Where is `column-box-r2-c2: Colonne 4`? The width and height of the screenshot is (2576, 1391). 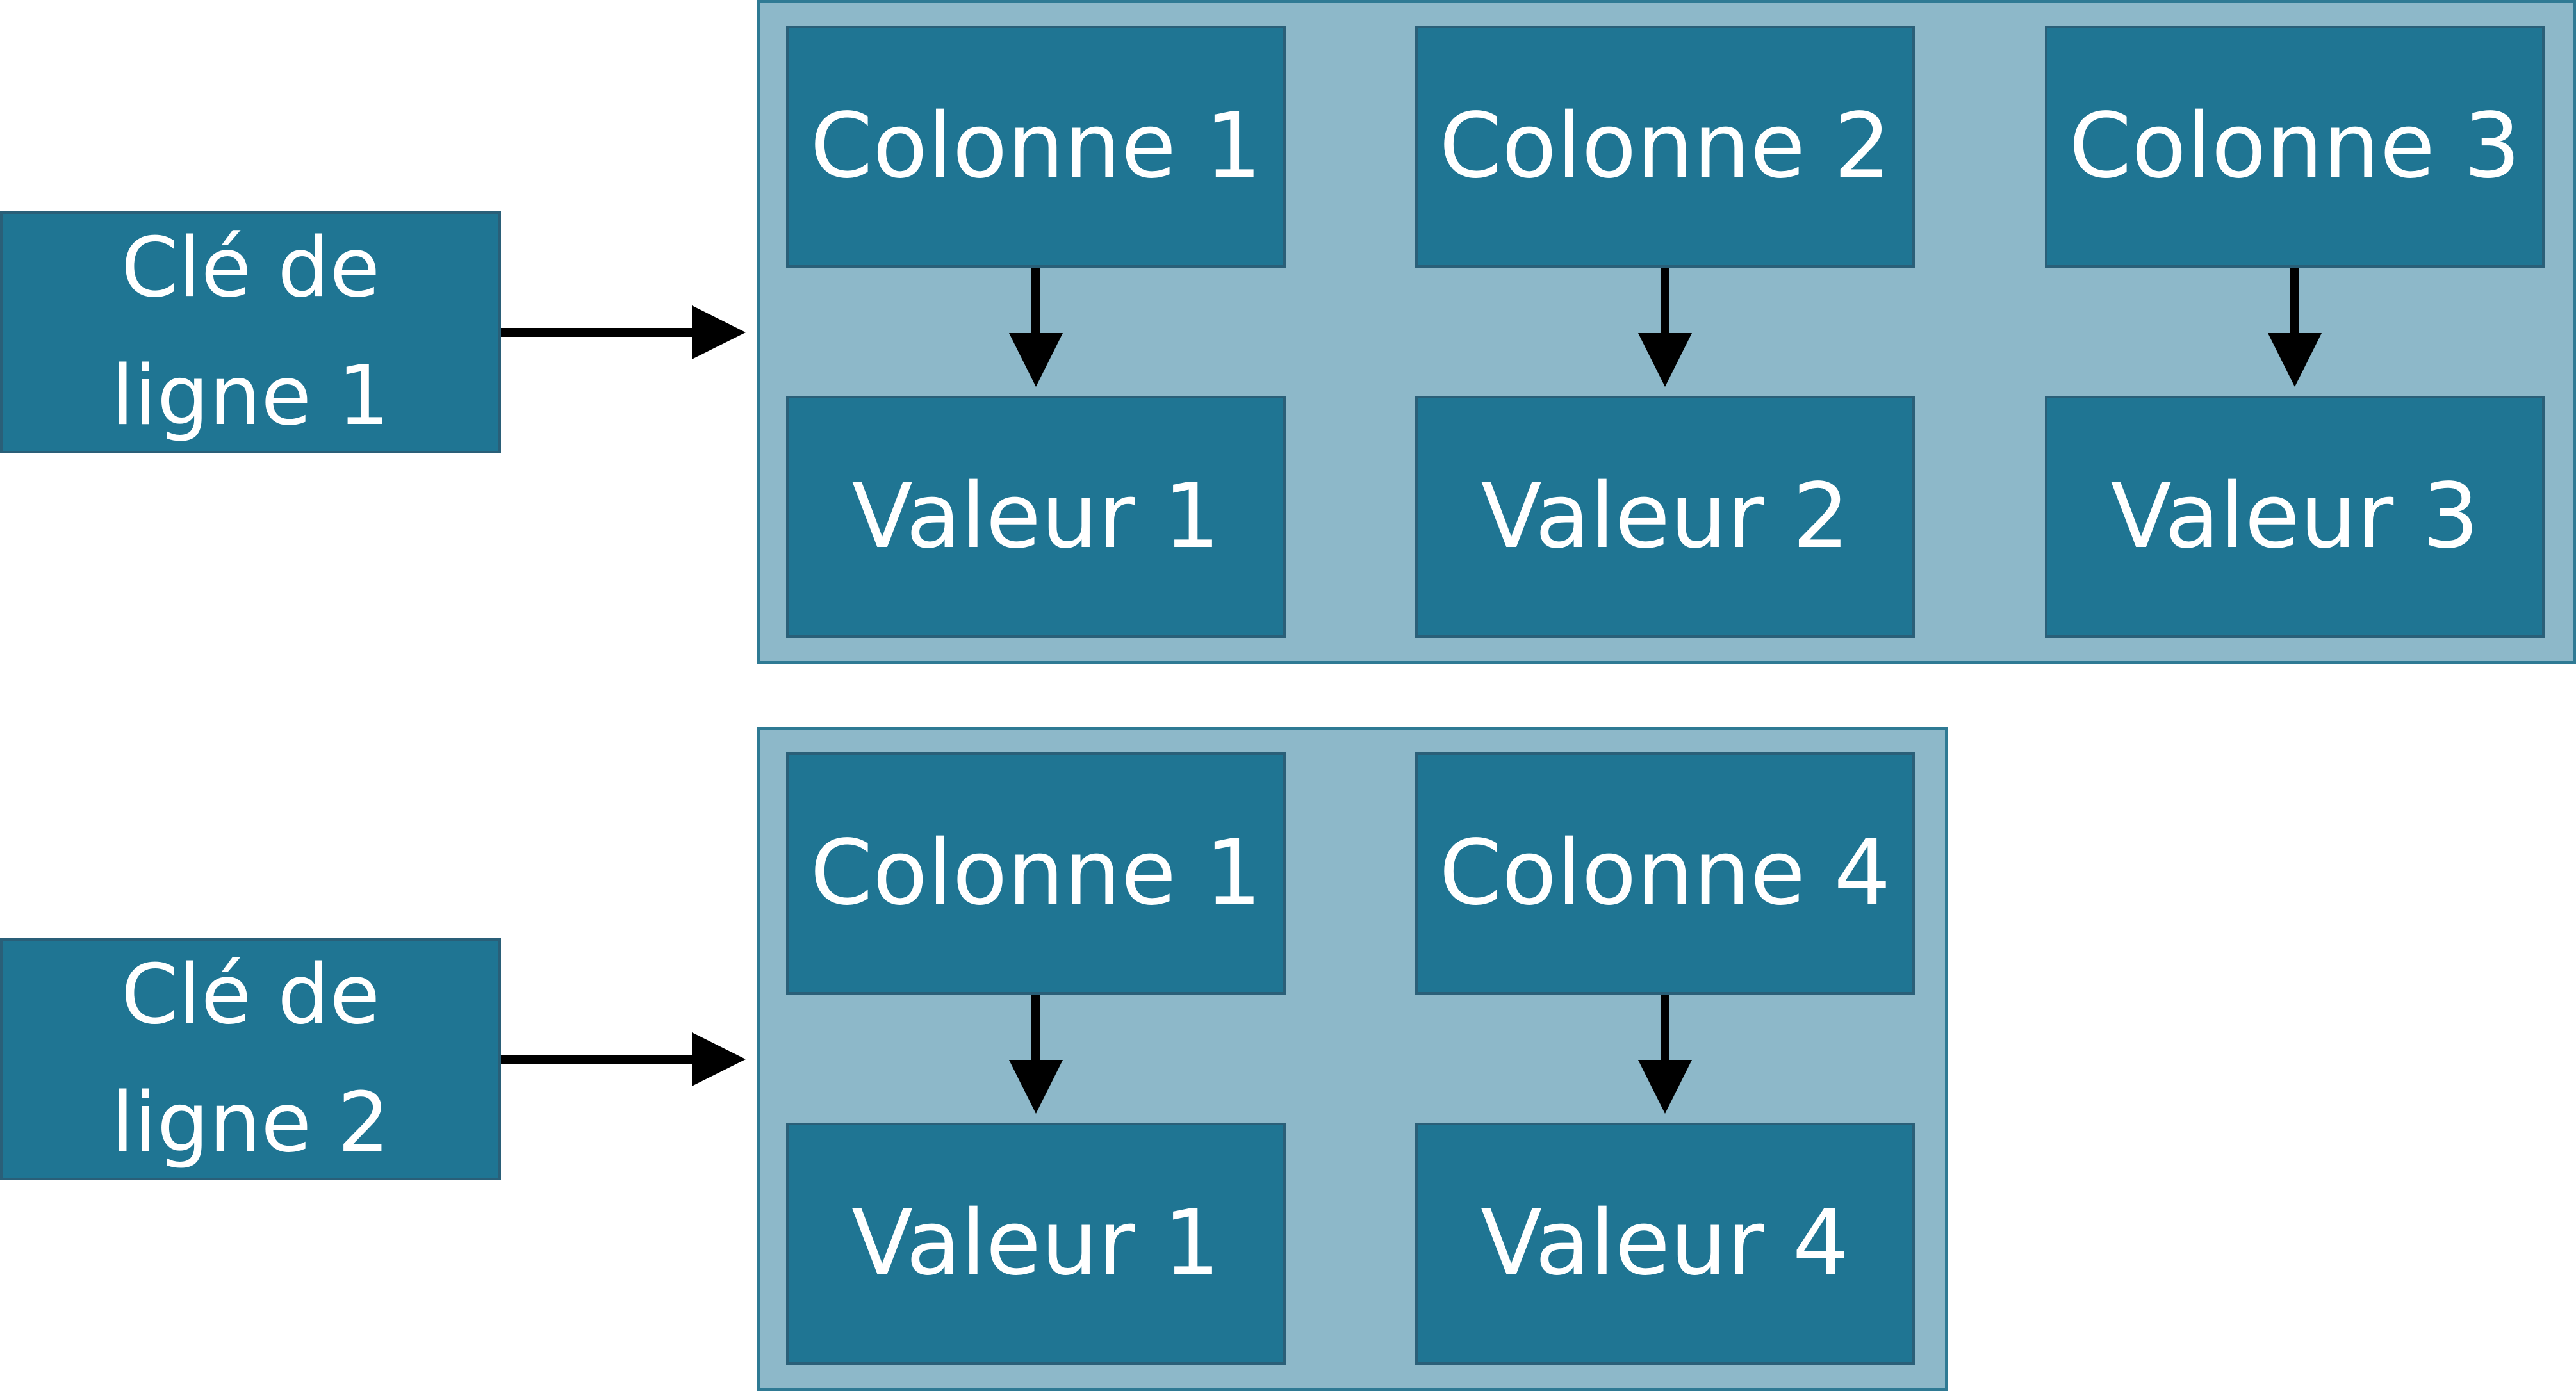 column-box-r2-c2: Colonne 4 is located at coordinates (1665, 873).